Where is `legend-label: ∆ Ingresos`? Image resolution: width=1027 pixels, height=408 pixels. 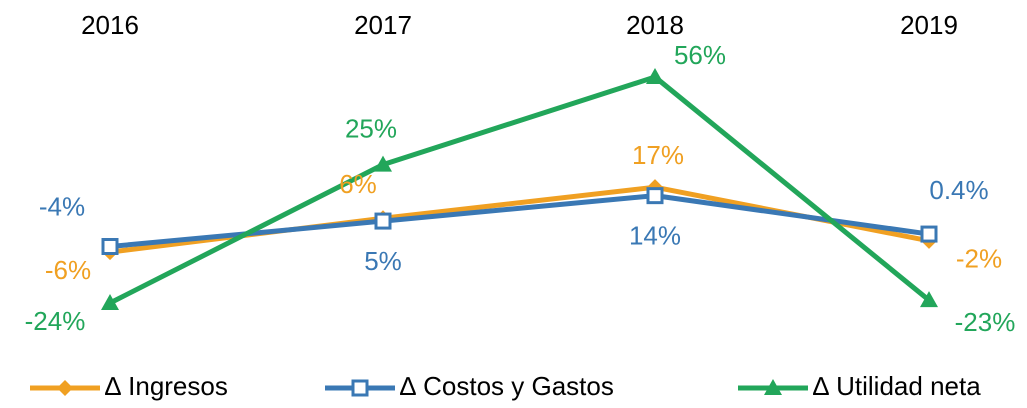
legend-label: ∆ Ingresos is located at coordinates (166, 386).